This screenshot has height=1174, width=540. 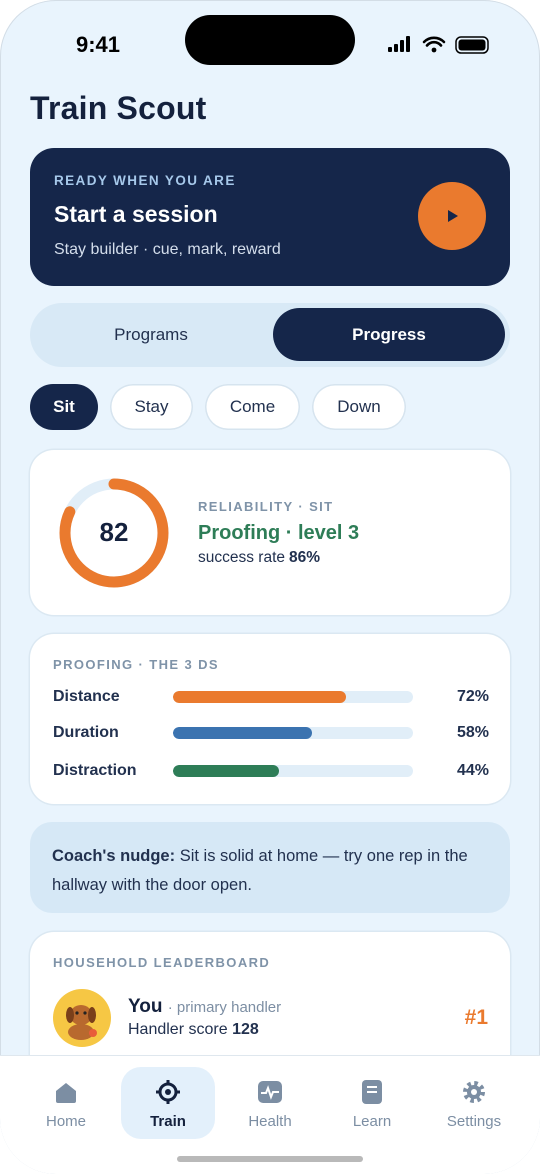 I want to click on nav-label: Train, so click(x=168, y=1121).